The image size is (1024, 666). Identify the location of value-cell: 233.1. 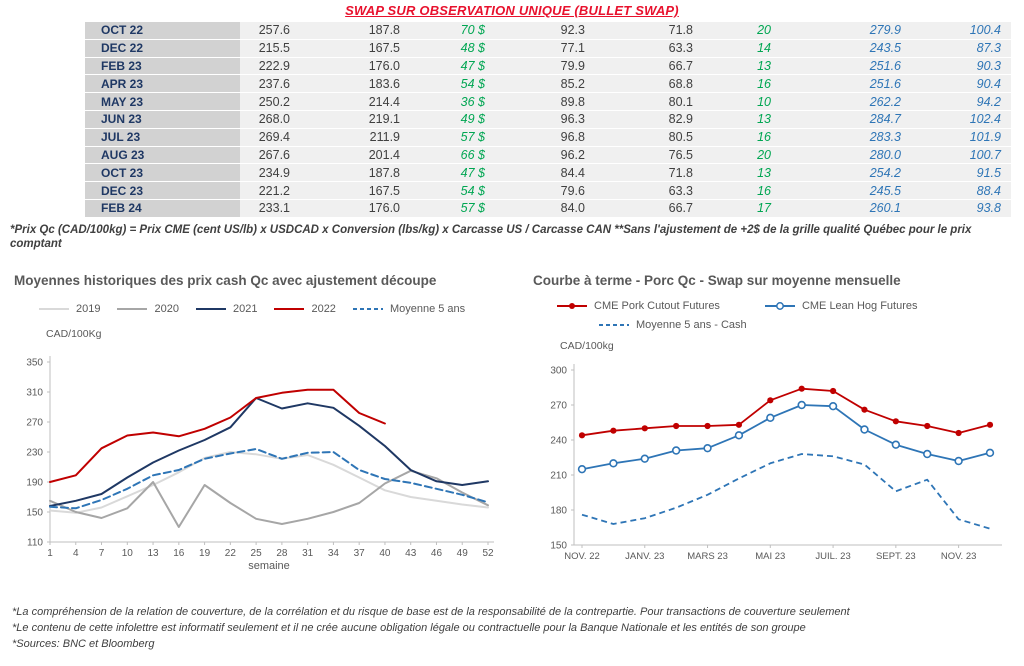
(270, 208).